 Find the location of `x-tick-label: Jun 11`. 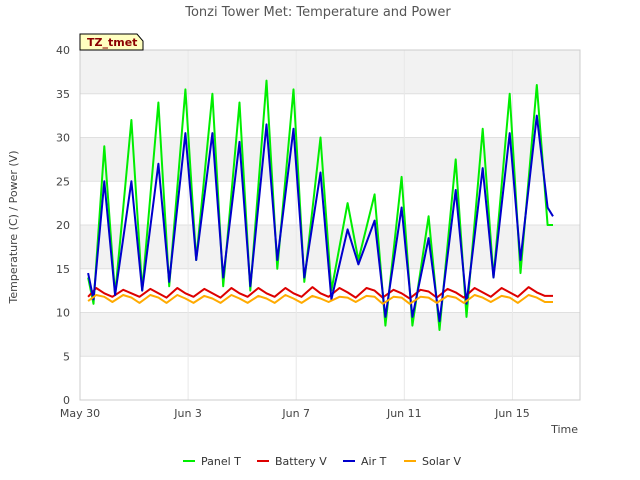

x-tick-label: Jun 11 is located at coordinates (404, 413).